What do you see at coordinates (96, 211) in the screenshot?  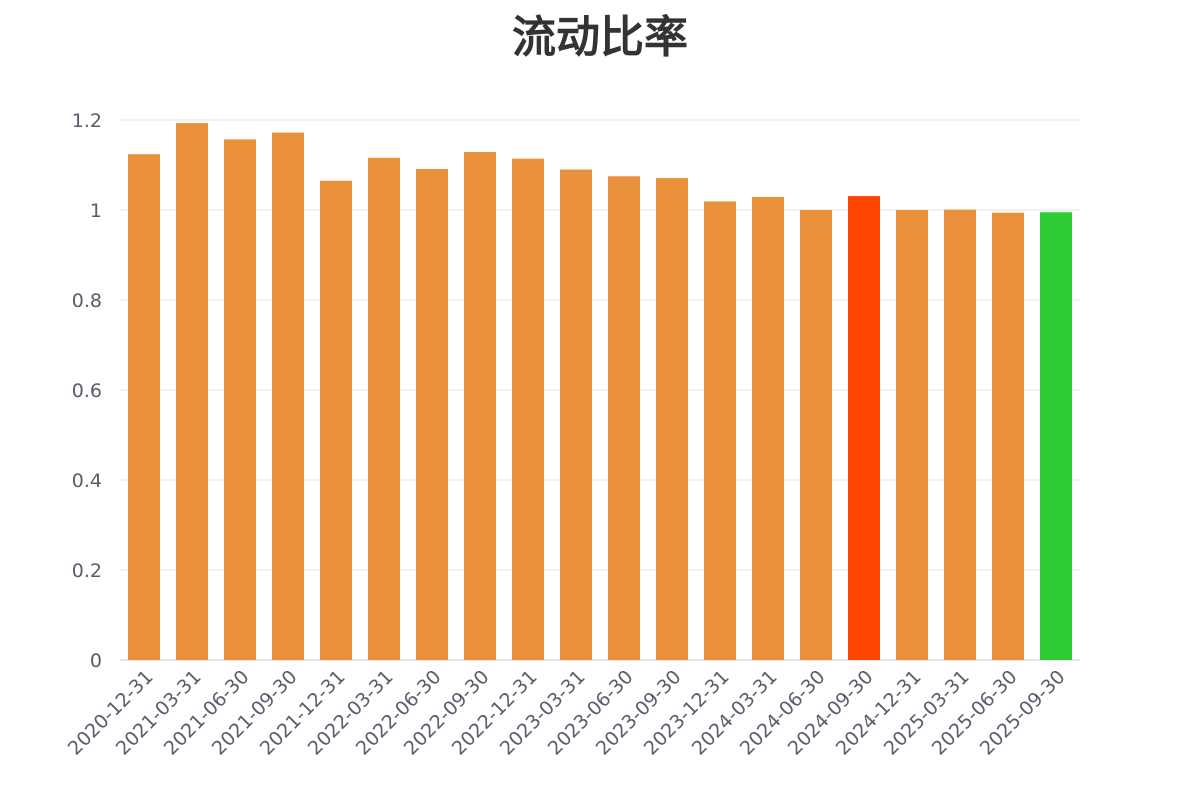 I see `y-tick-label: 1` at bounding box center [96, 211].